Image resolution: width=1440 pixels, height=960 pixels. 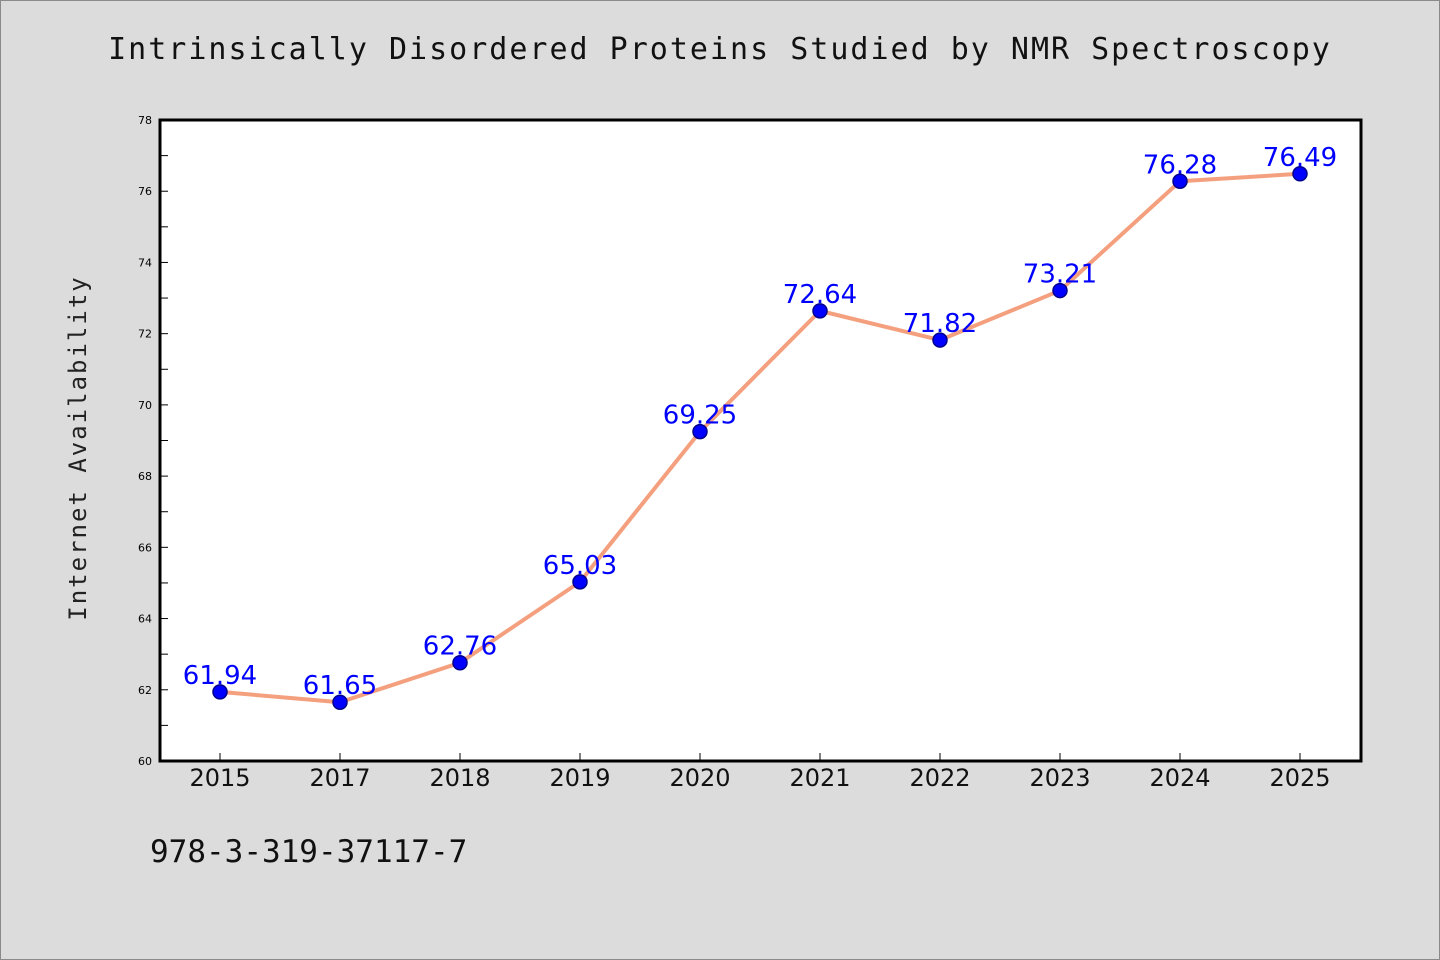 I want to click on y-tick-label: 74, so click(x=145, y=262).